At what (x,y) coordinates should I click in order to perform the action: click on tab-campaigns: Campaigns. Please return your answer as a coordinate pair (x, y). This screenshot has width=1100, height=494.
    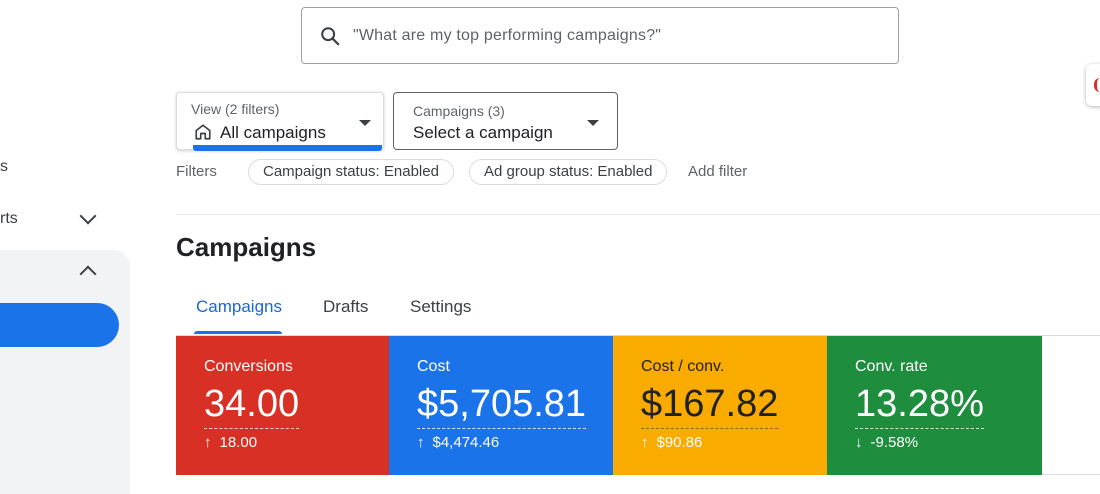
    Looking at the image, I should click on (239, 306).